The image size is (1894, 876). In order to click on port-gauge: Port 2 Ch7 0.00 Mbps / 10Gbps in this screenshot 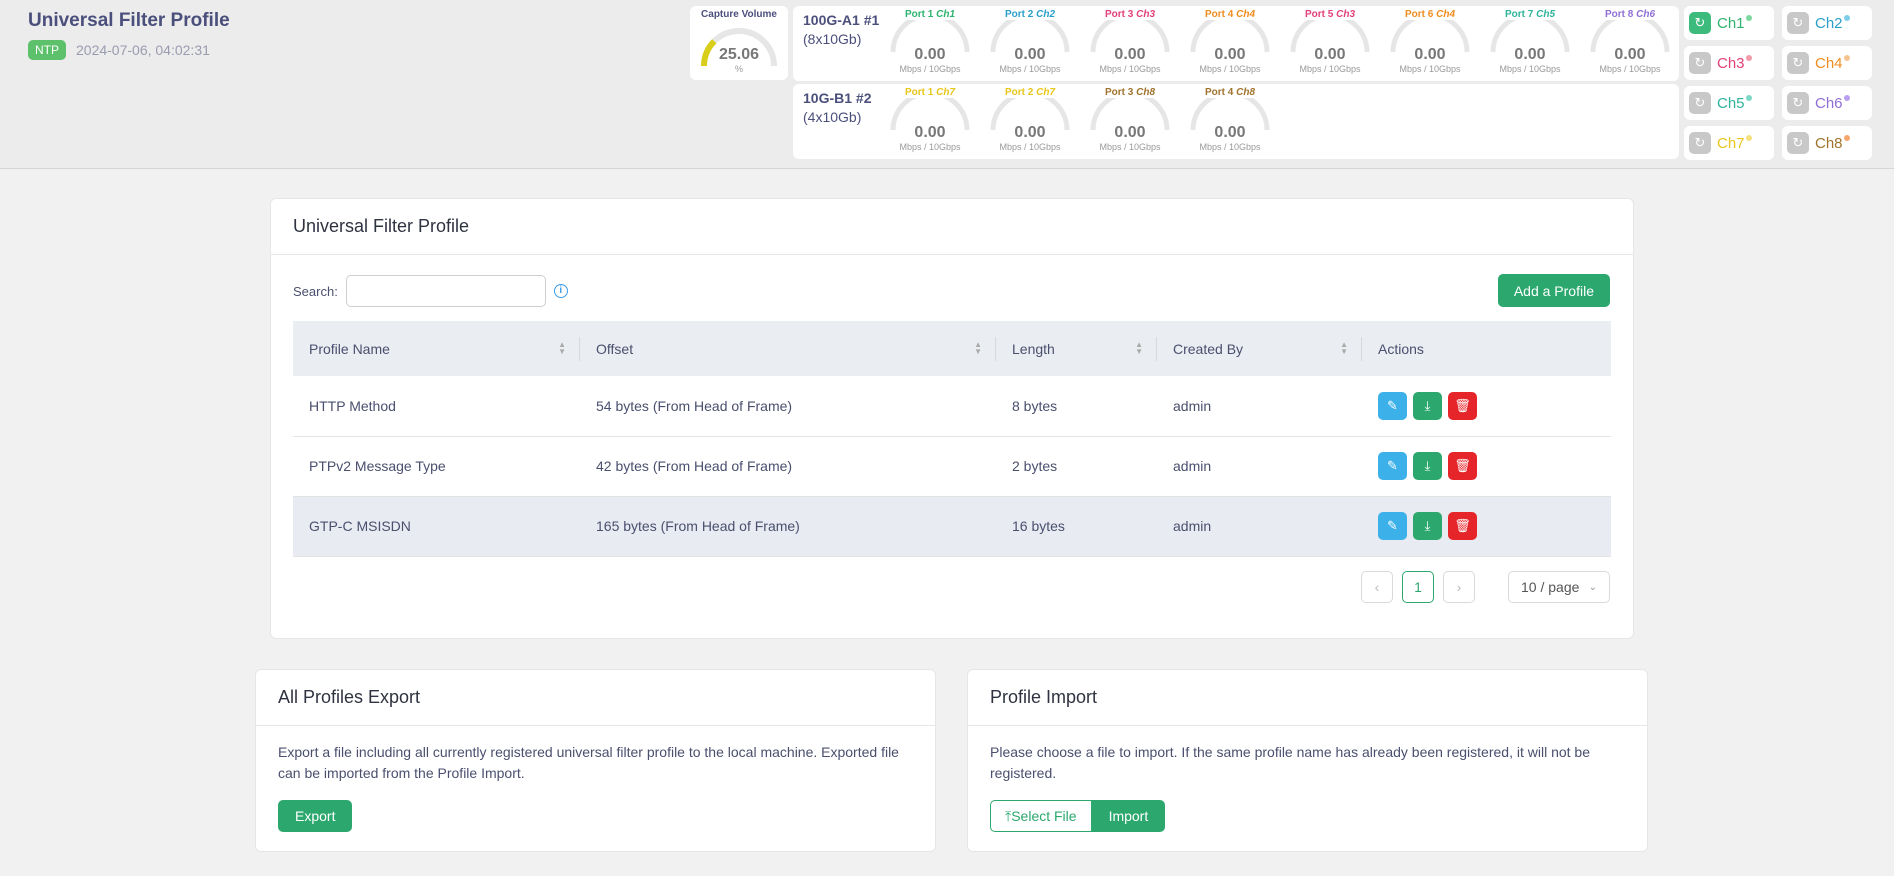, I will do `click(1030, 119)`.